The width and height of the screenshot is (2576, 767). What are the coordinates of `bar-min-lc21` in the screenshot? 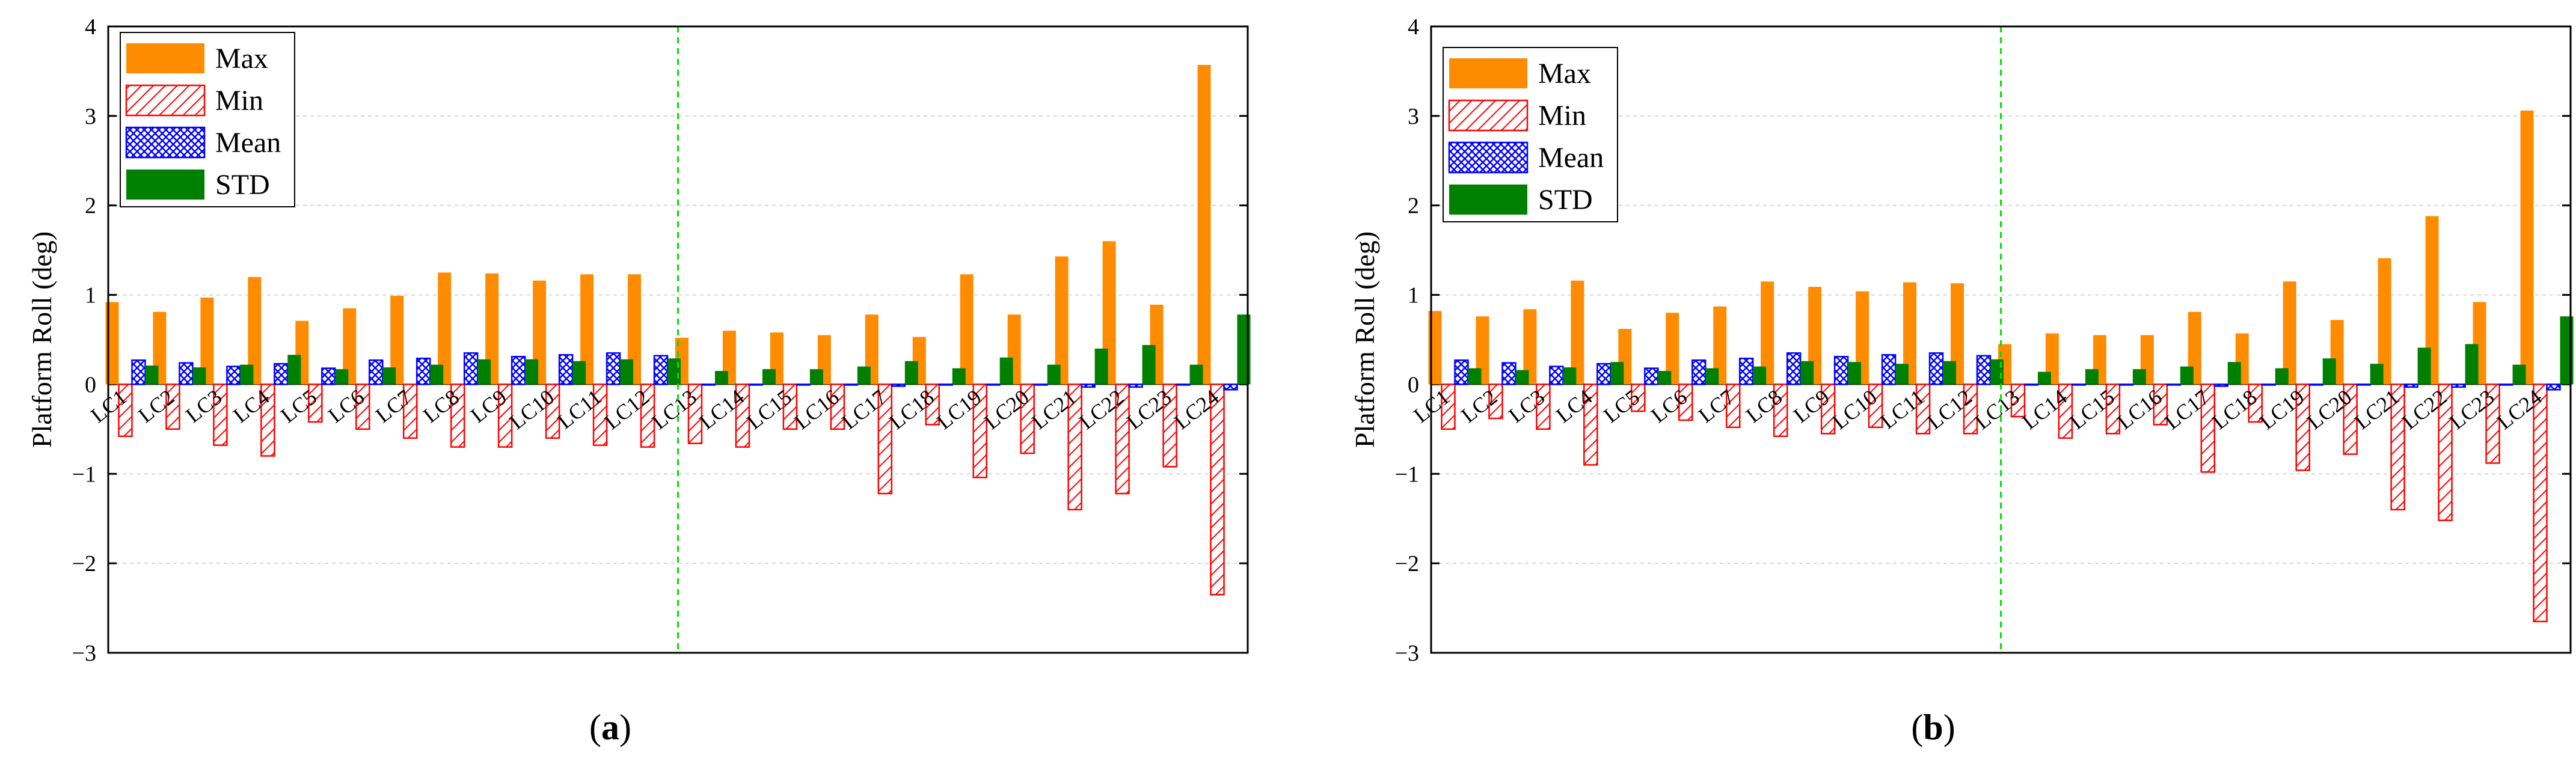 It's located at (1074, 447).